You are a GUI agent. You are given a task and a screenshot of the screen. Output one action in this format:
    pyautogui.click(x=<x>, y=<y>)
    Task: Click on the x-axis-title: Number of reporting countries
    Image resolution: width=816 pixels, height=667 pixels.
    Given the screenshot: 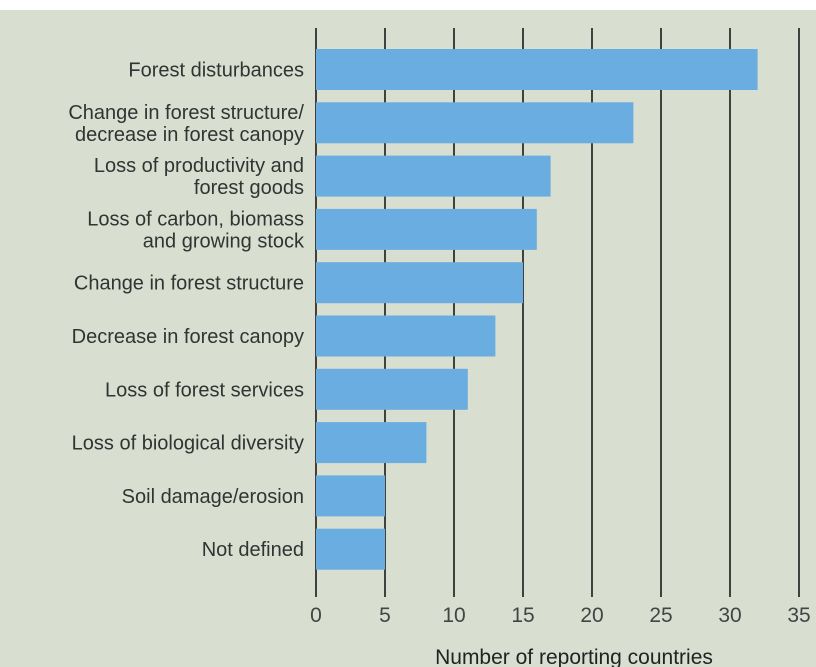 What is the action you would take?
    pyautogui.click(x=574, y=656)
    